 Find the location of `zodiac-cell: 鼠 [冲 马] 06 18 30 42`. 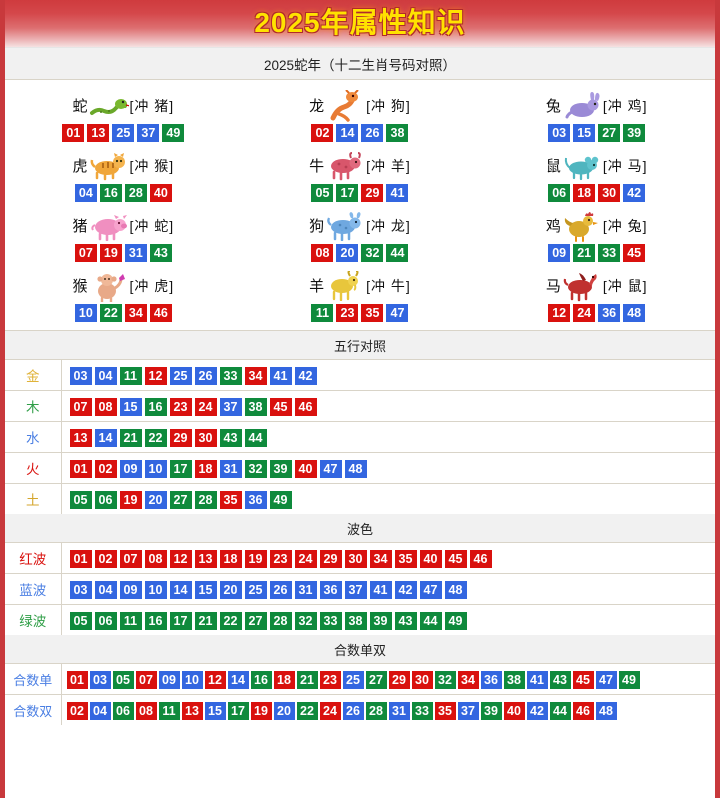

zodiac-cell: 鼠 [冲 马] 06 18 30 42 is located at coordinates (596, 176).